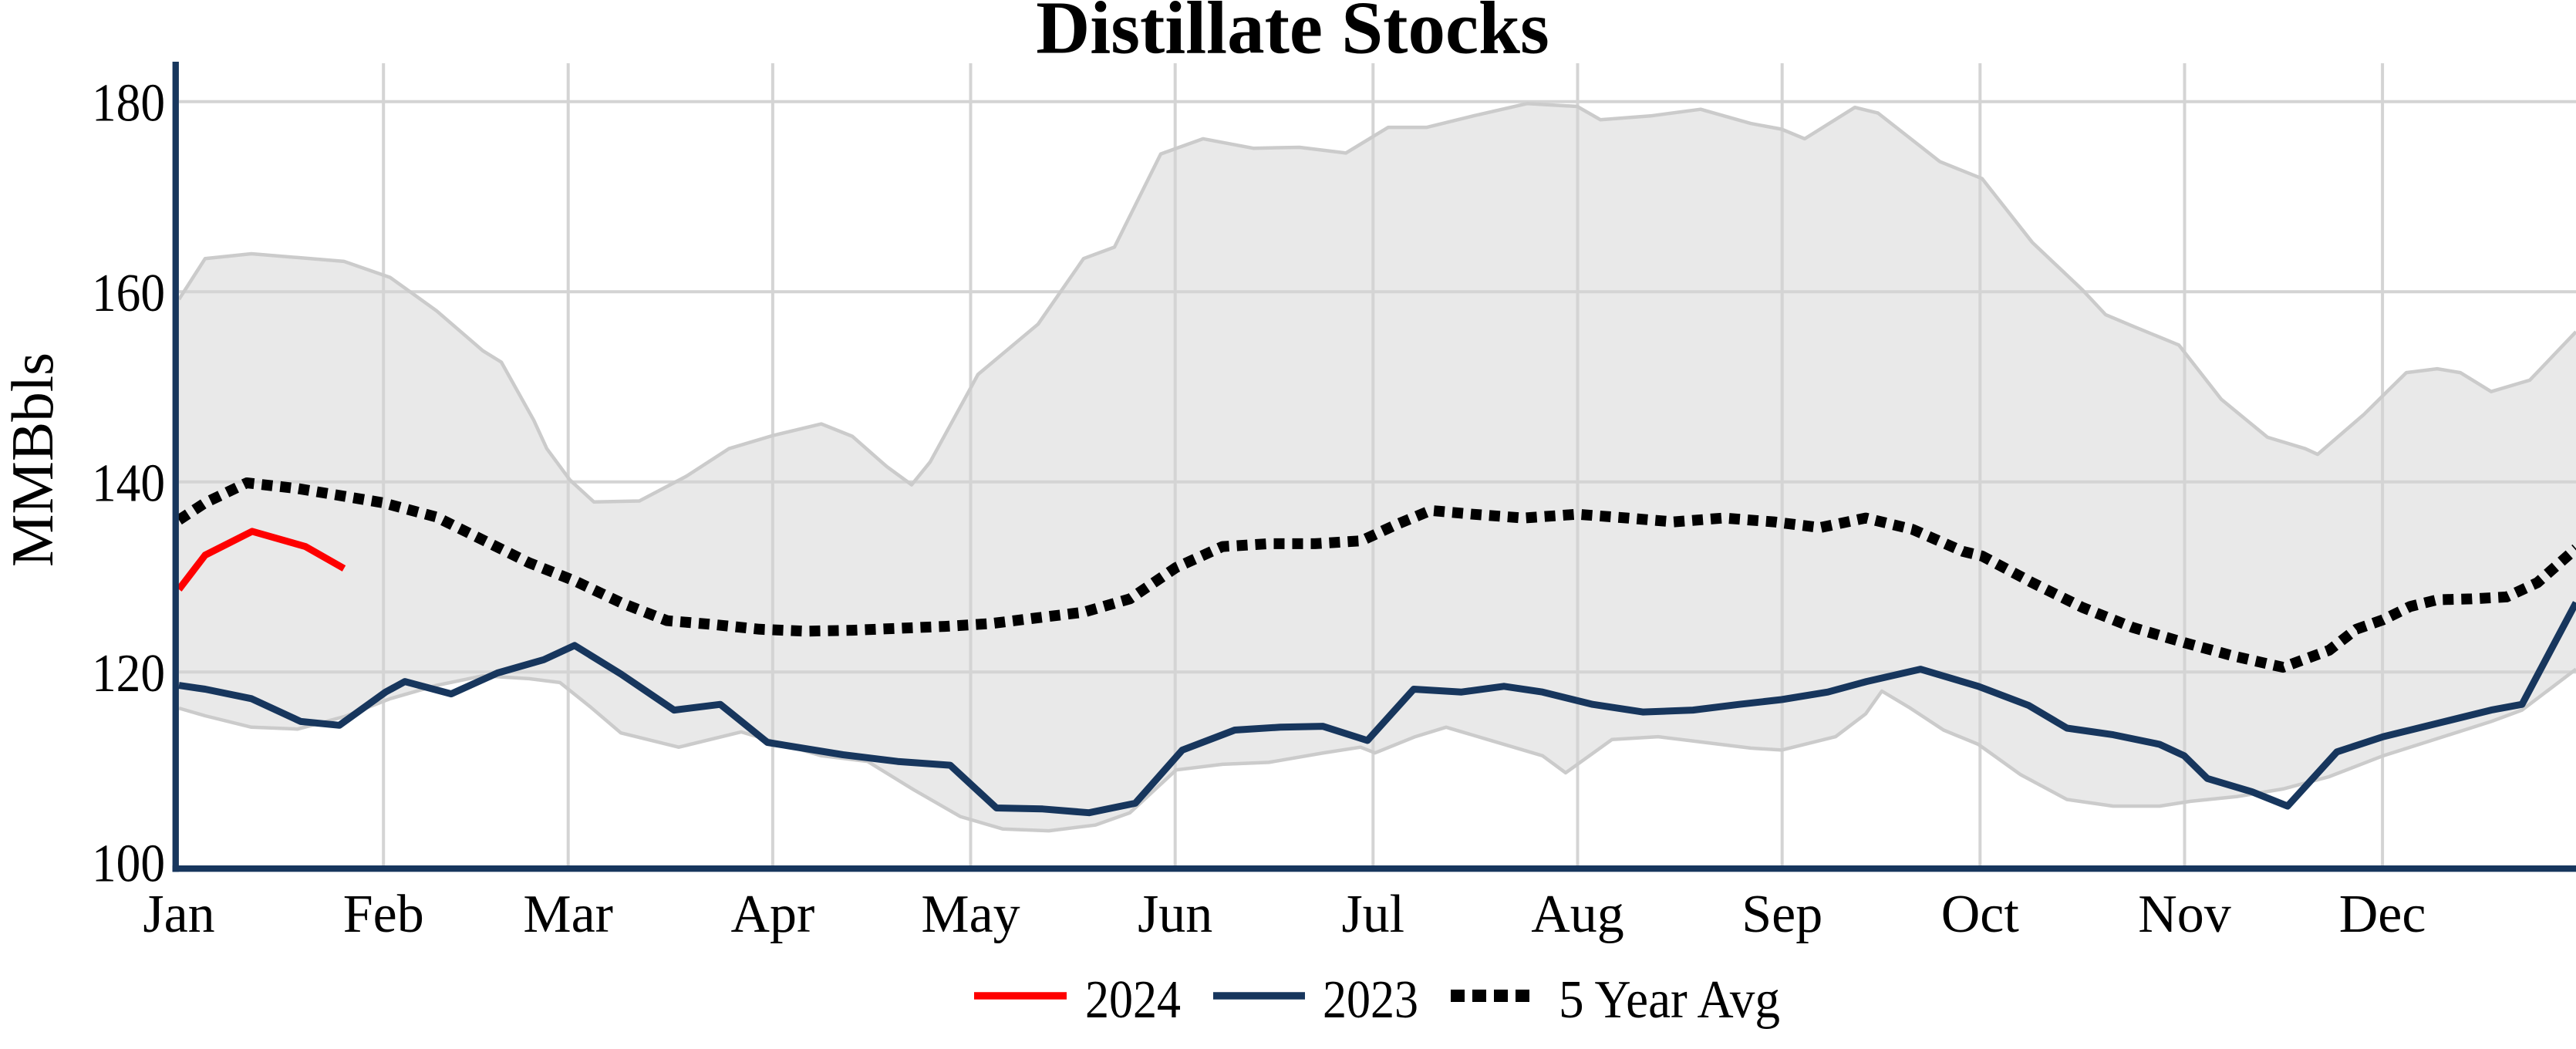 The width and height of the screenshot is (2576, 1049). What do you see at coordinates (178, 915) in the screenshot?
I see `svg-text: Jan` at bounding box center [178, 915].